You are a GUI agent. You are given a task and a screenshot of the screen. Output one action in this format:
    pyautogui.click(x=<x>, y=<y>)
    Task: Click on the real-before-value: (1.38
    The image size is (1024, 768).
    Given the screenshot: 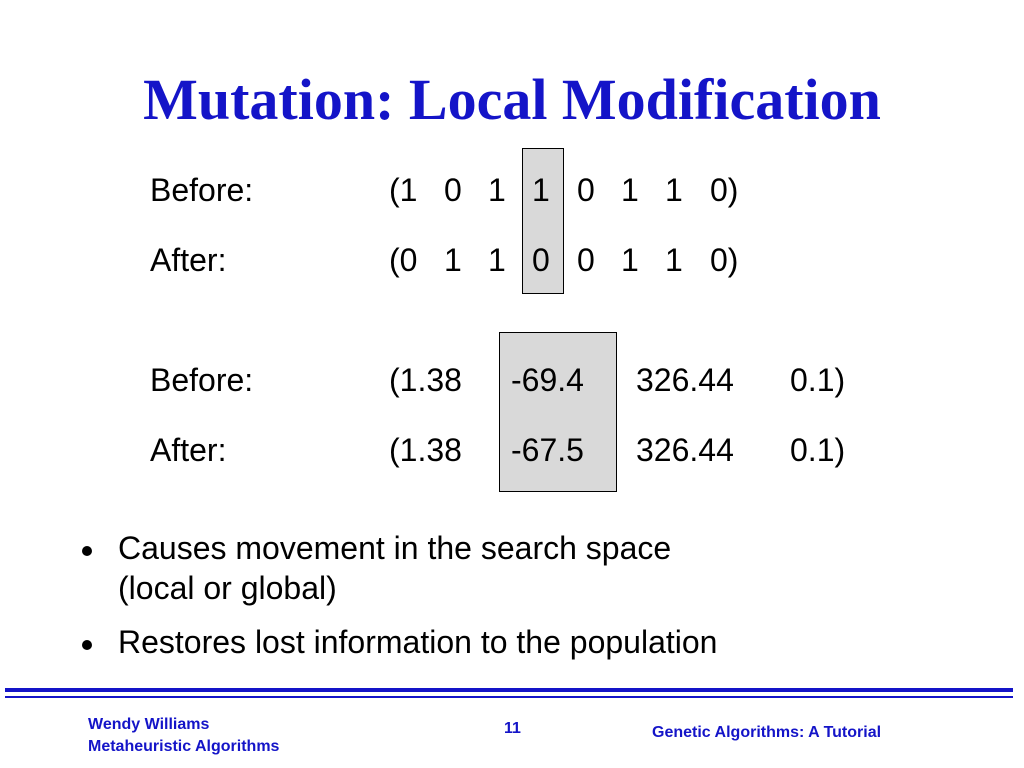 What is the action you would take?
    pyautogui.click(x=425, y=380)
    